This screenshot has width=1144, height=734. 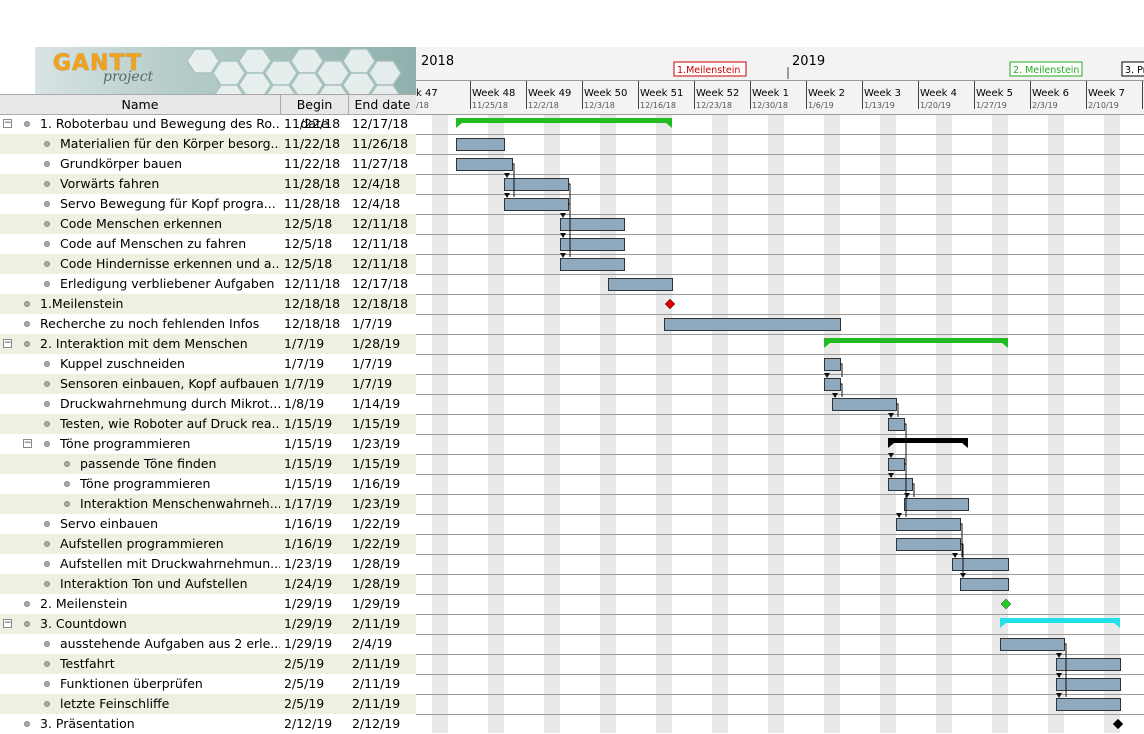 I want to click on milestone-flag: 3. Präsentati, so click(x=1132, y=69).